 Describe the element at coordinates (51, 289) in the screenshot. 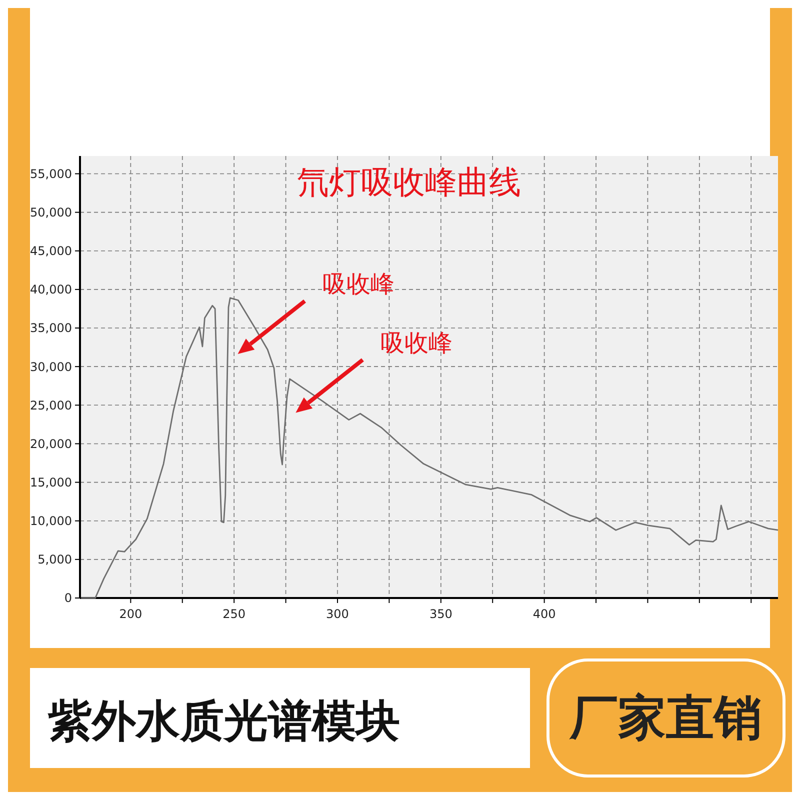

I see `y-tick-label: 40,000` at that location.